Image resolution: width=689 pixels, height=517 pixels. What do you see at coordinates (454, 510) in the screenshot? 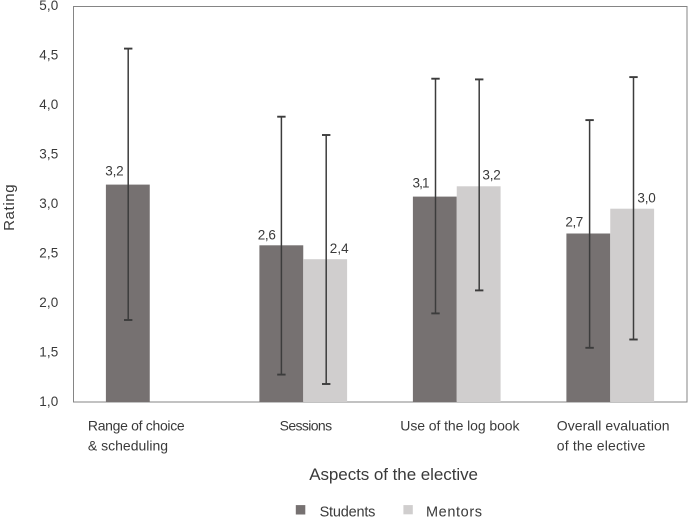
I see `svg-text: Mentors` at bounding box center [454, 510].